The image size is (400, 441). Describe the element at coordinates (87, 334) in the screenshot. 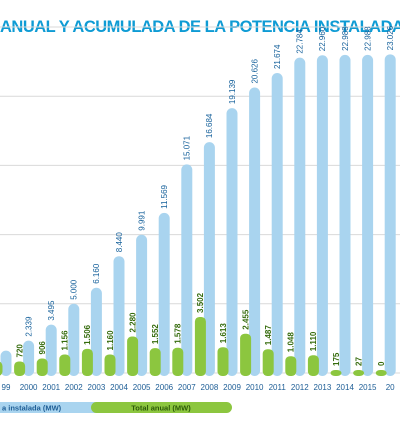

I see `annual-value-label: 1.506` at that location.